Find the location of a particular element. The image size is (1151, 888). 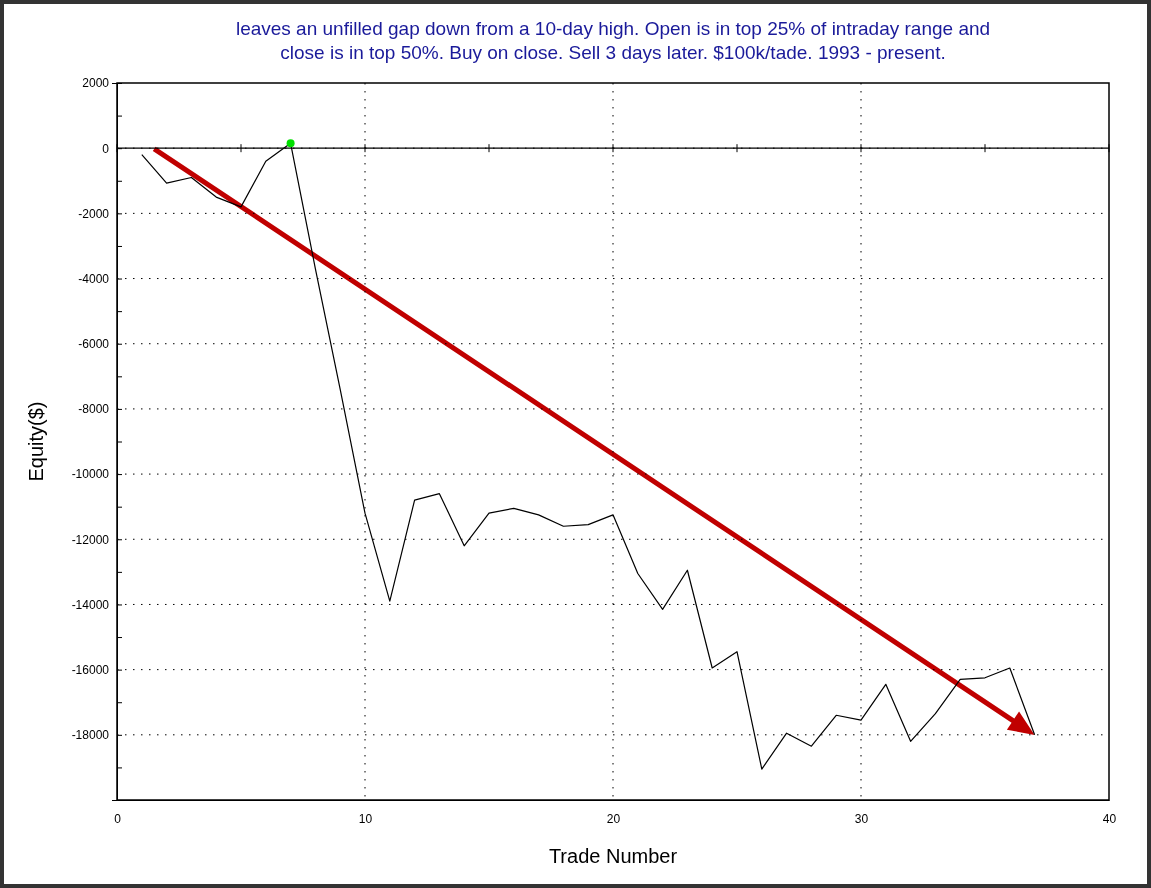

x-tick-label: 40 is located at coordinates (1109, 818).